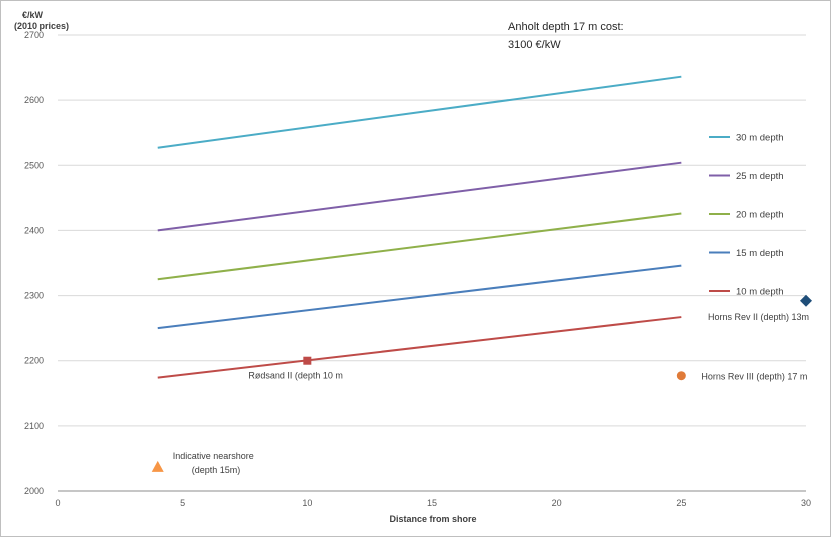  I want to click on y-tick-label: 2400, so click(34, 230).